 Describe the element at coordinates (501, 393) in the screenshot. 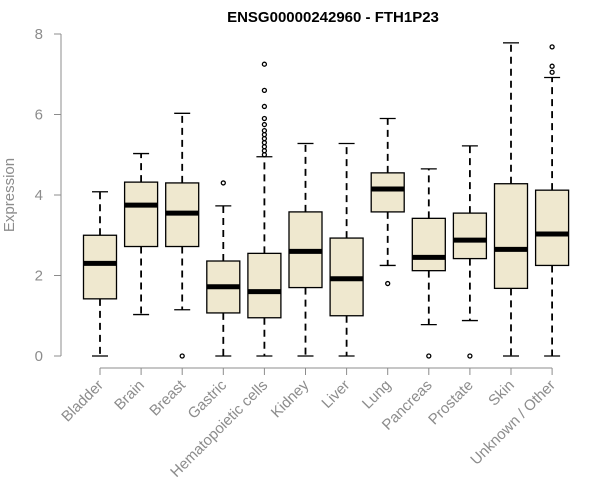

I see `x-tick-label: Skin` at that location.